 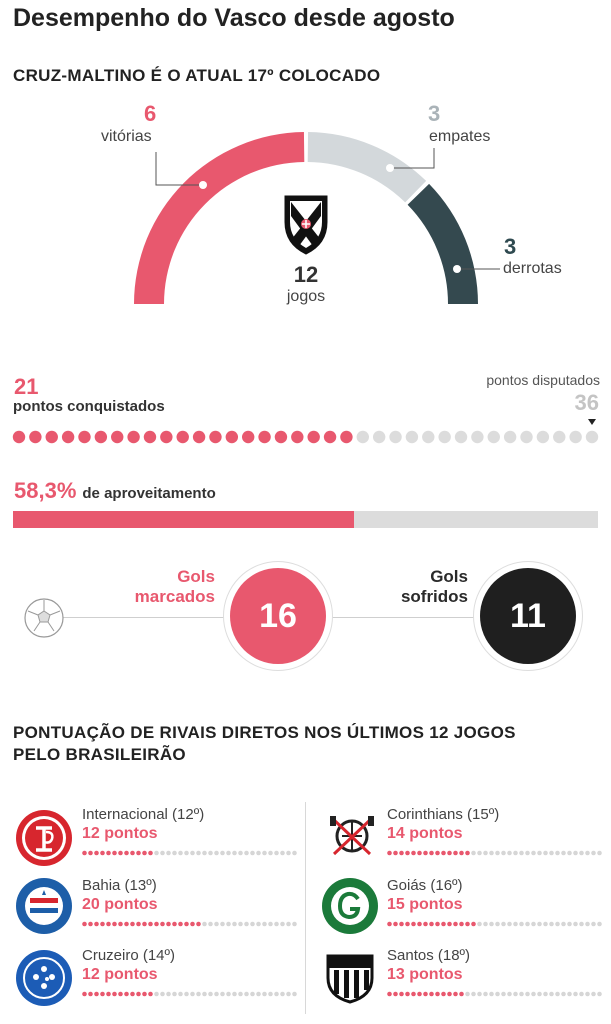 I want to click on draws-value: 3, so click(x=434, y=113).